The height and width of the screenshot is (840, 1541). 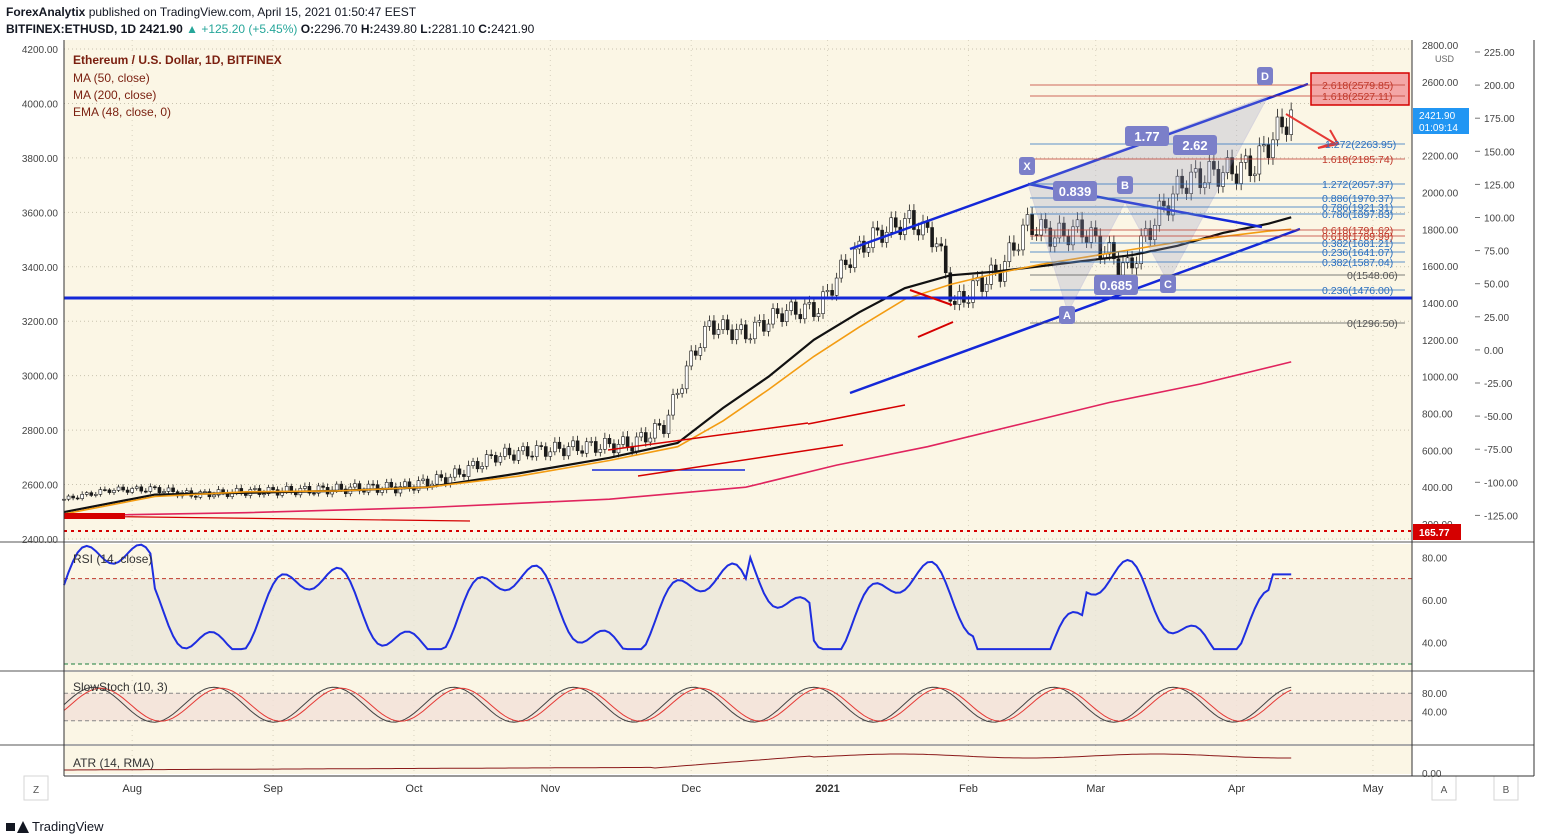 I want to click on month-label: Oct, so click(x=413, y=789).